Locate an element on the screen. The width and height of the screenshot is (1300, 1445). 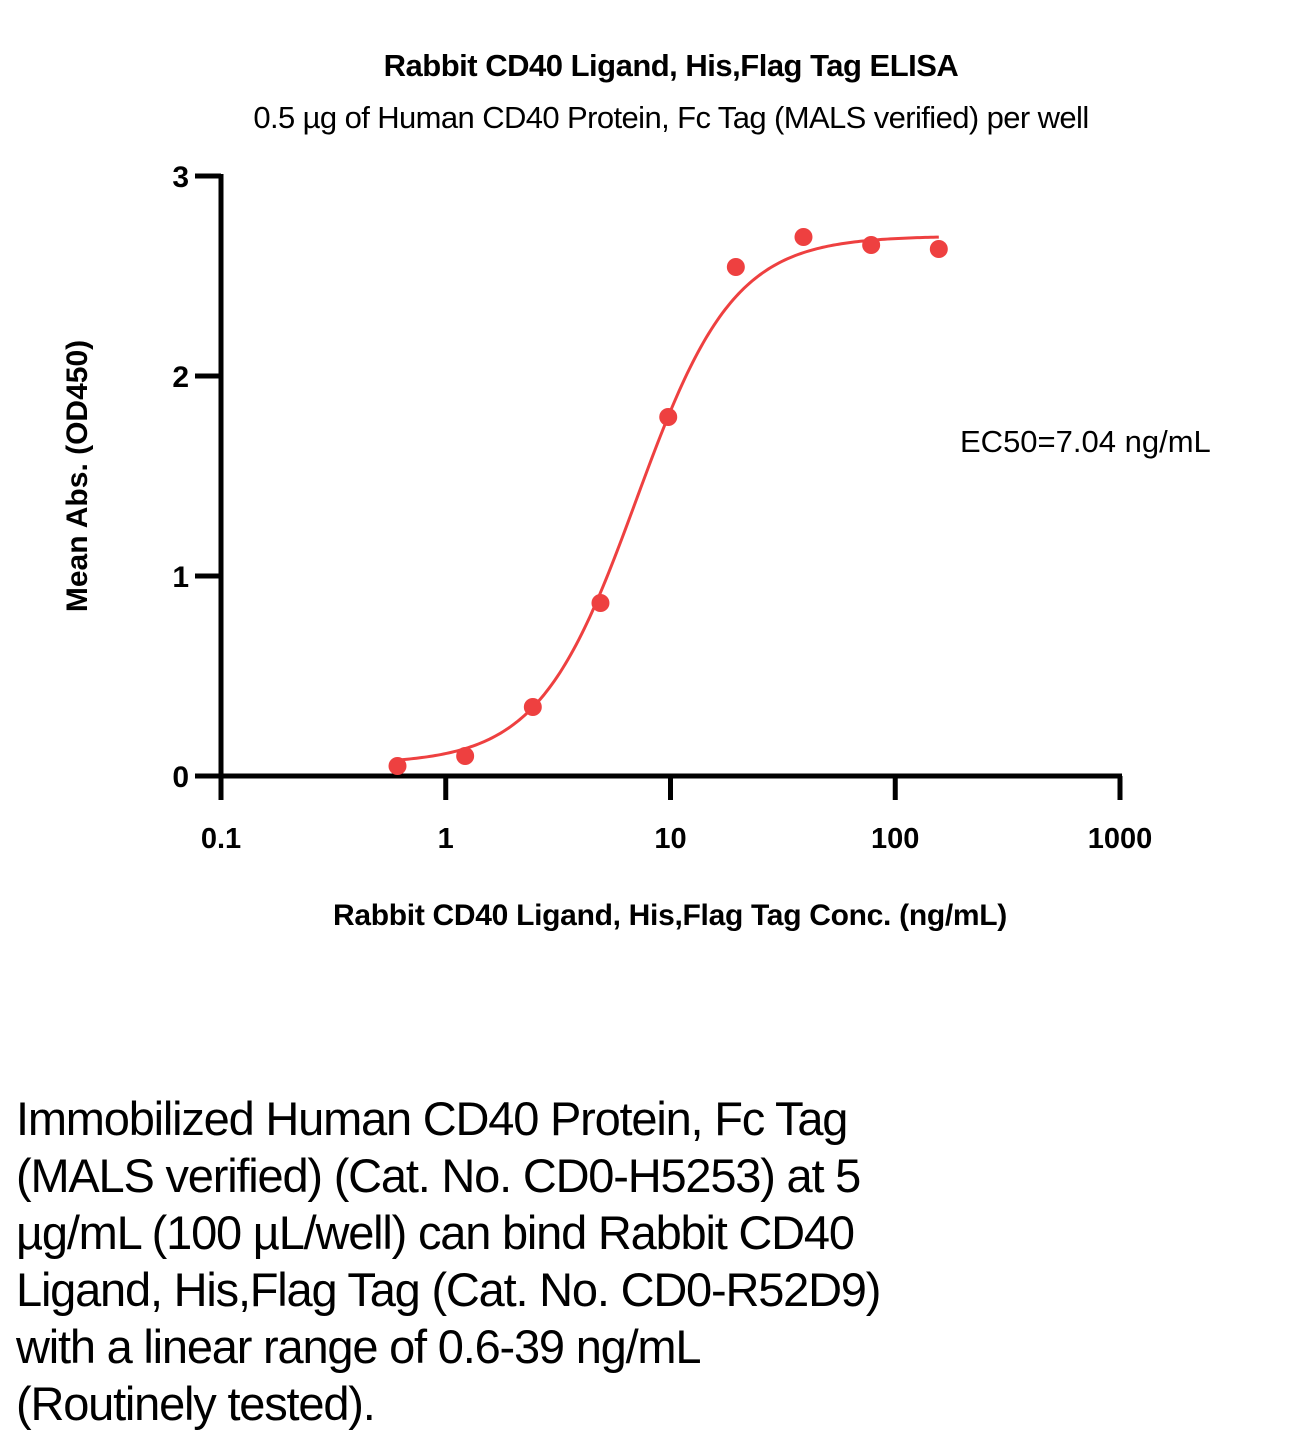
x-tick-label: 1000 is located at coordinates (1120, 839).